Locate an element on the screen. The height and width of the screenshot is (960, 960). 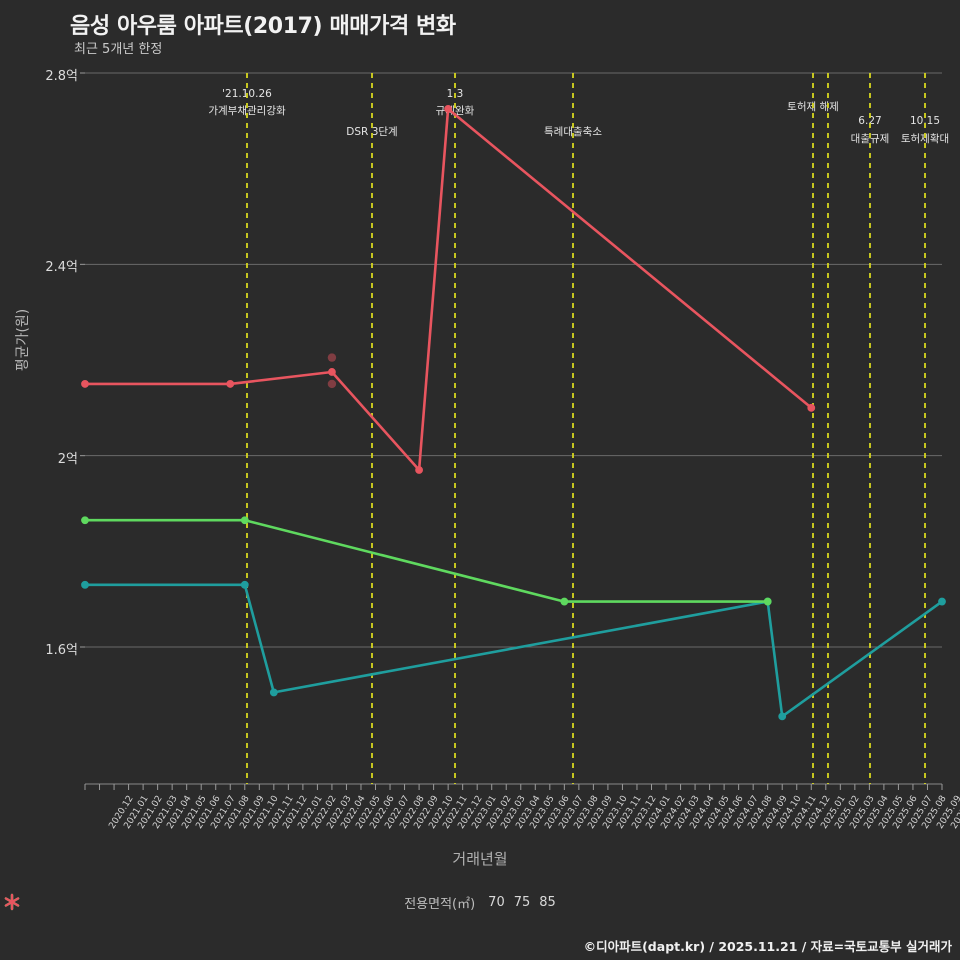
event-name-label: 특례대출축소 is located at coordinates (573, 132).